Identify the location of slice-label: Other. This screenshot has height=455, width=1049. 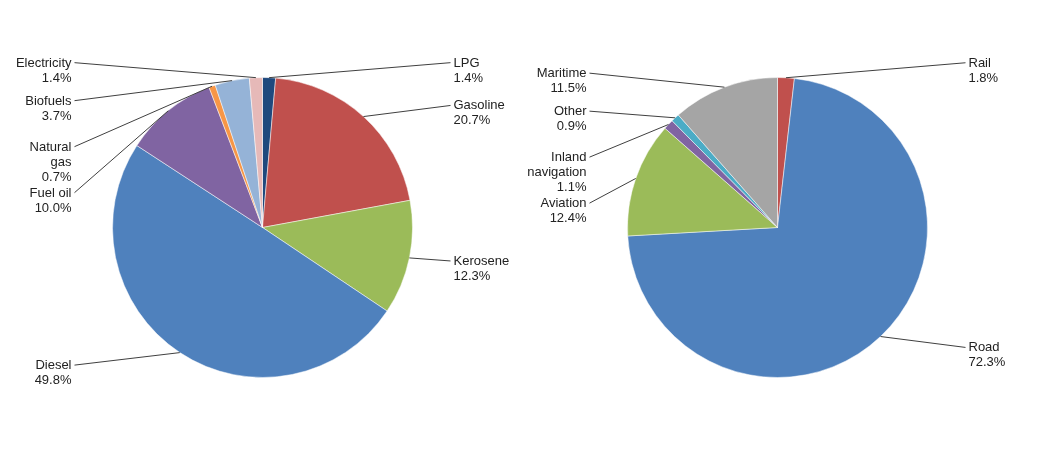
(570, 111).